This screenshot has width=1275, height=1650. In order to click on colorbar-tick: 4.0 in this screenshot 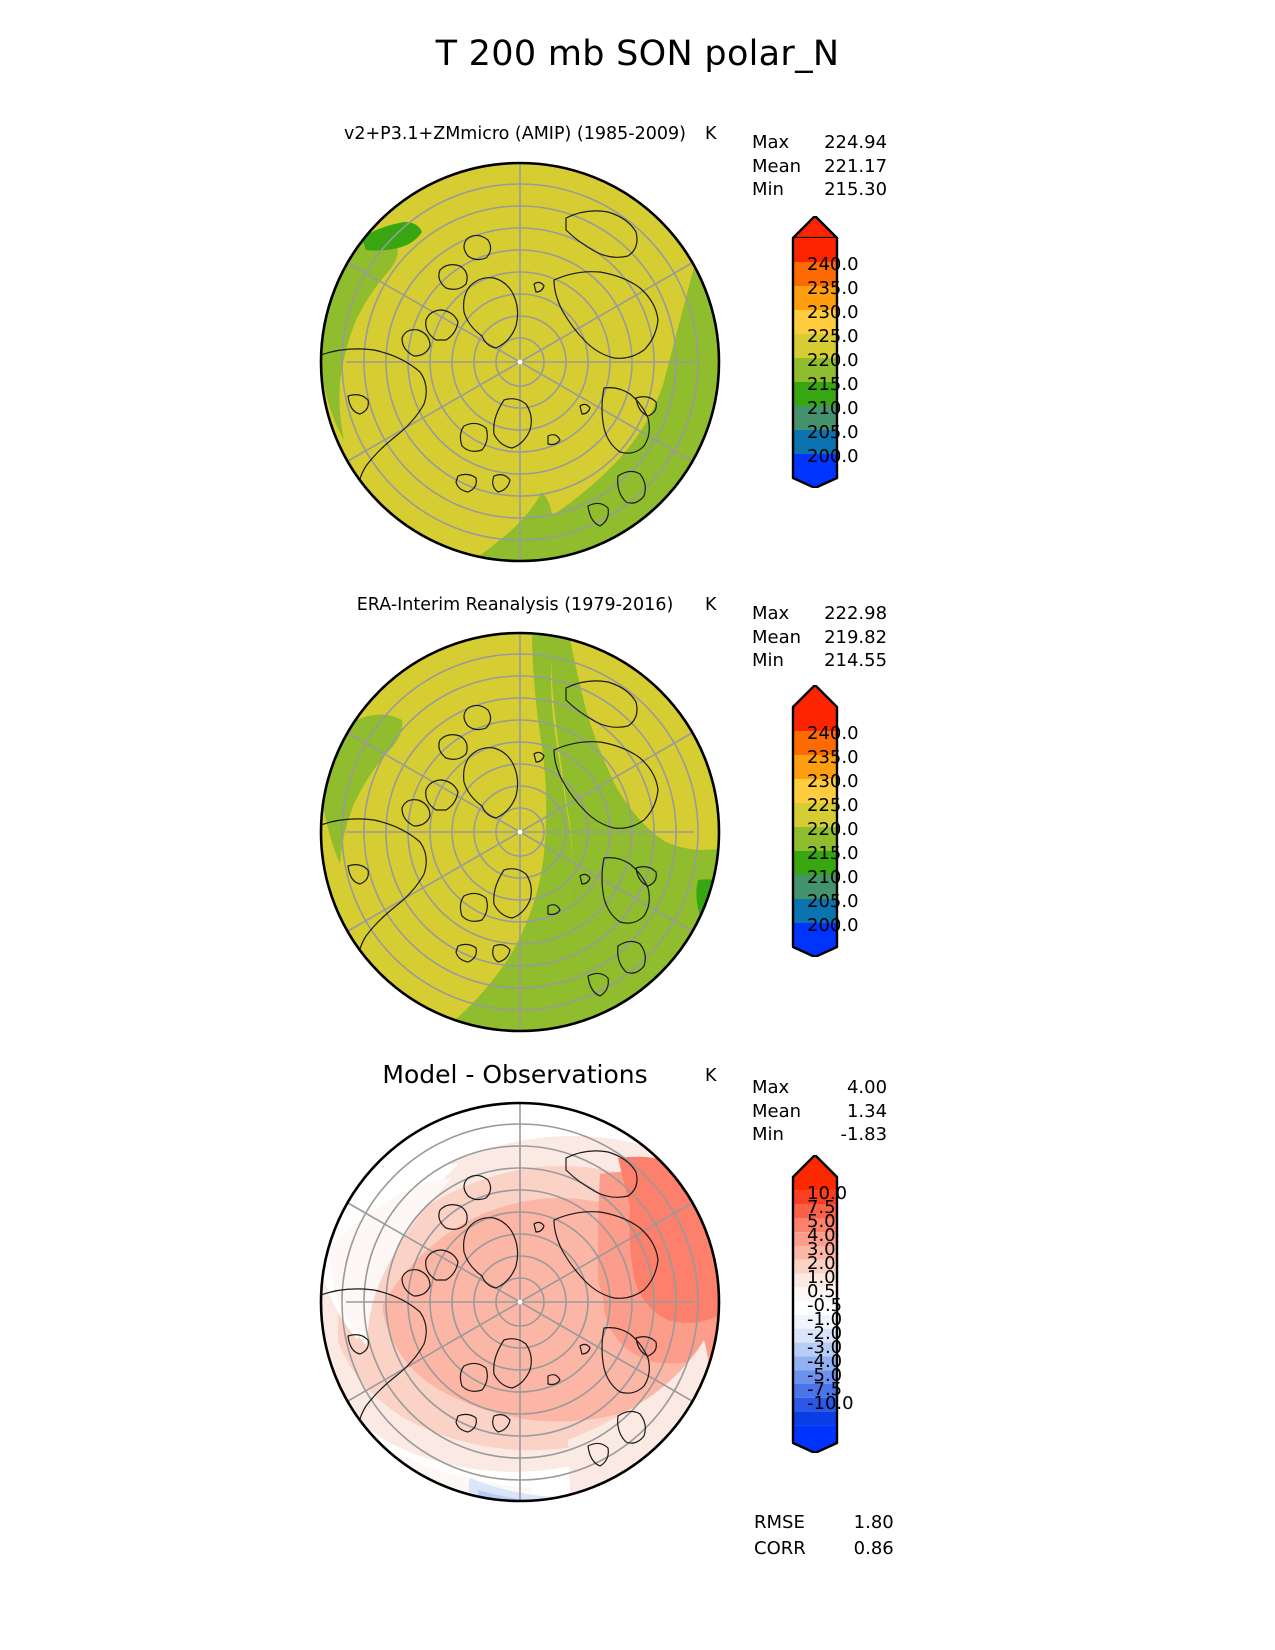, I will do `click(821, 1235)`.